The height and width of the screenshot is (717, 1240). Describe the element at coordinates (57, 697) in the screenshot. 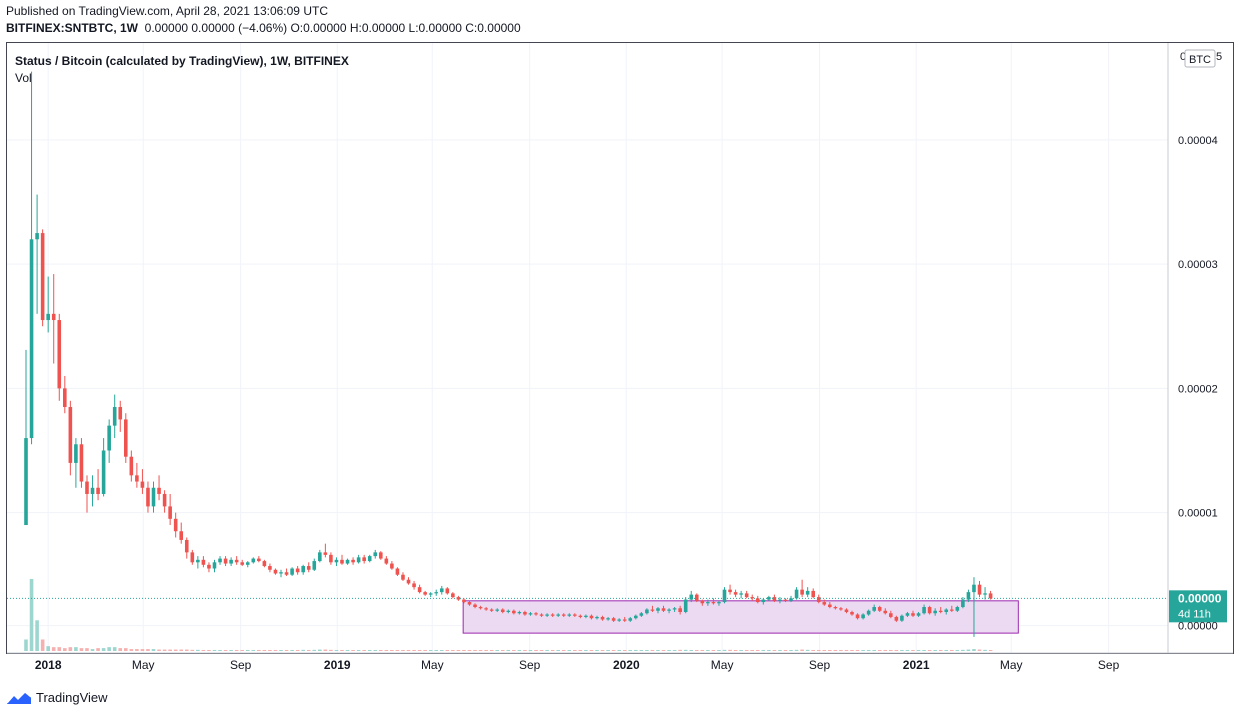

I see `tradingview-brand: TradingView` at that location.